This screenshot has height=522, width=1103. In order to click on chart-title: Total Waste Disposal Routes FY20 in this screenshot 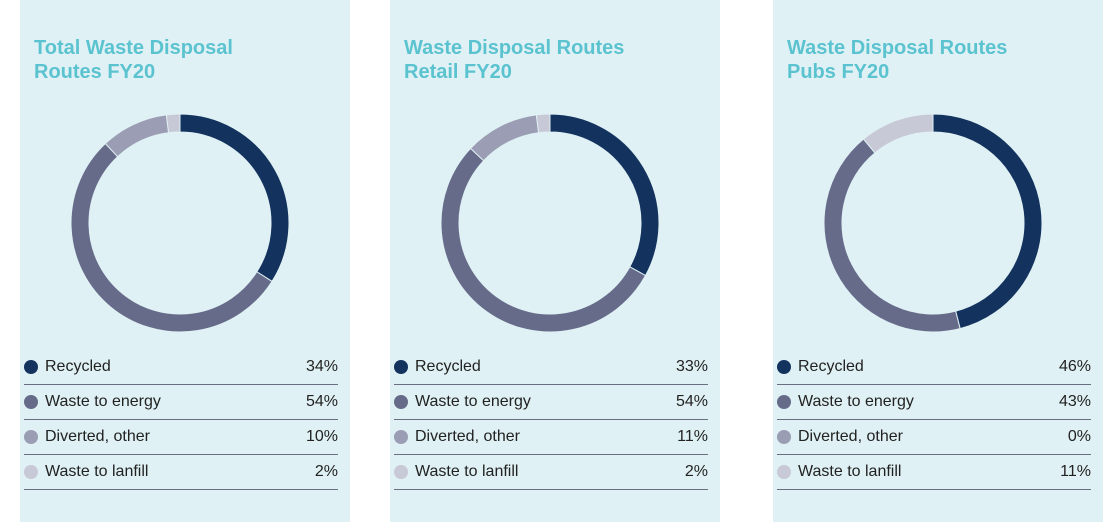, I will do `click(133, 60)`.